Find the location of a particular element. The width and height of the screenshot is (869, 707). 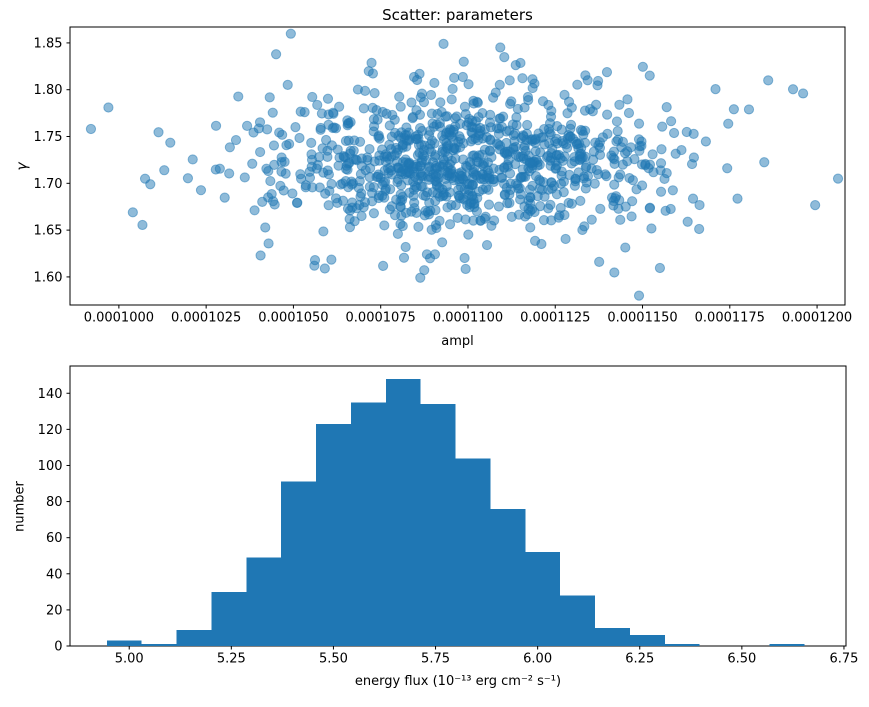

scatter-y-tick-label: 1.70 is located at coordinates (48, 184).